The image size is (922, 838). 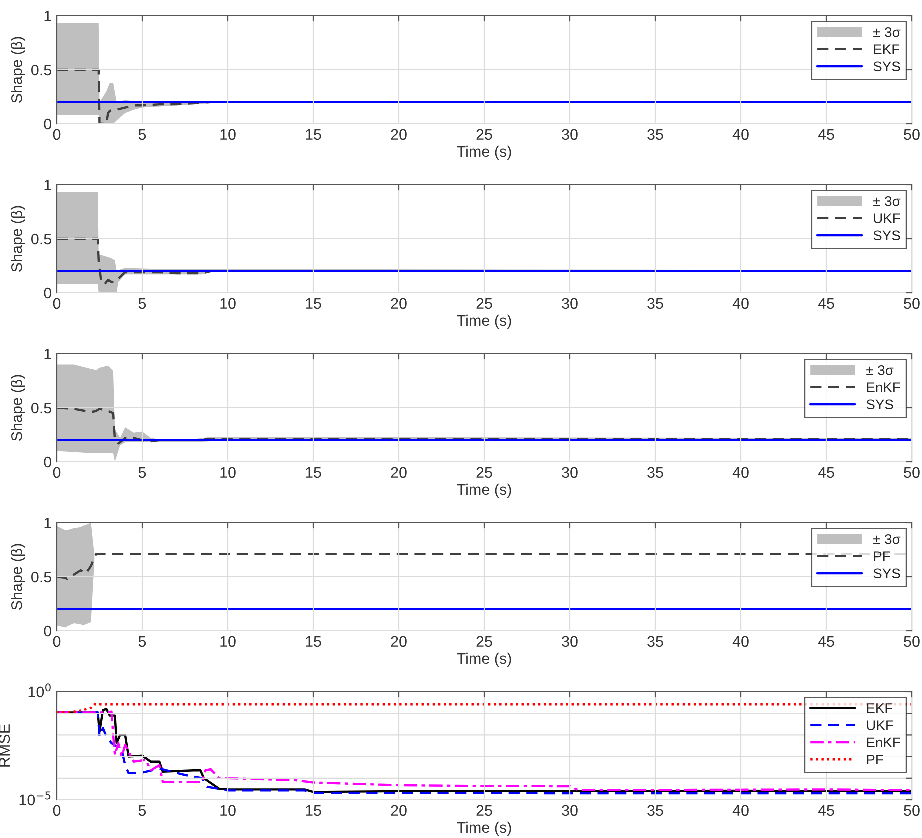 What do you see at coordinates (39, 691) in the screenshot?
I see `y-tick-label: 10$^{0}$` at bounding box center [39, 691].